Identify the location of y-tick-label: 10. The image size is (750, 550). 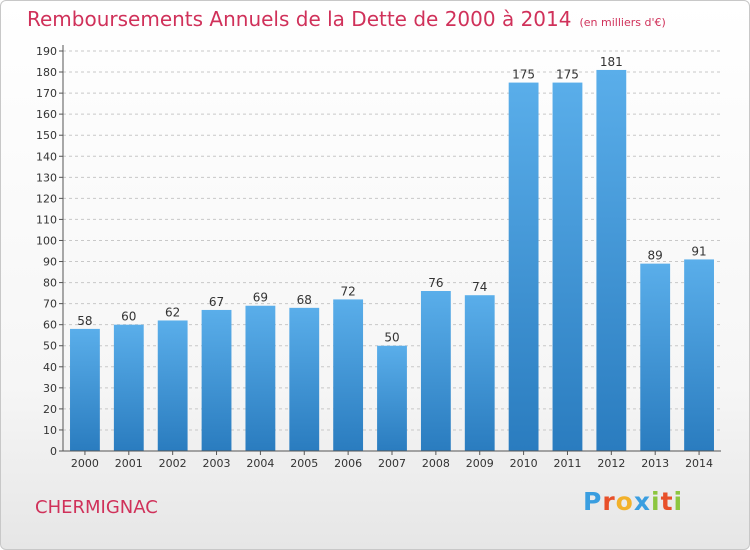
(50, 430).